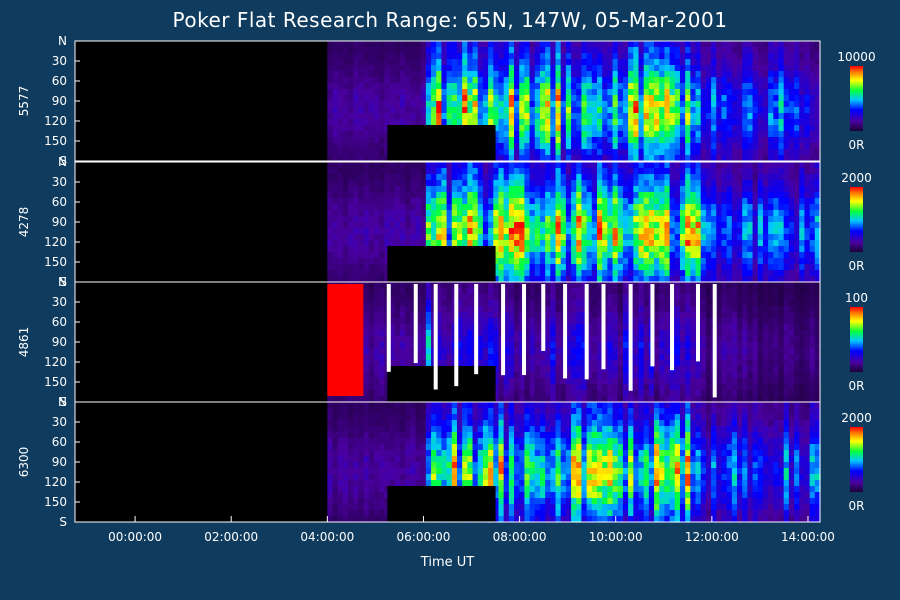 This screenshot has width=900, height=600. What do you see at coordinates (24, 101) in the screenshot?
I see `panel-label-5577: 5577` at bounding box center [24, 101].